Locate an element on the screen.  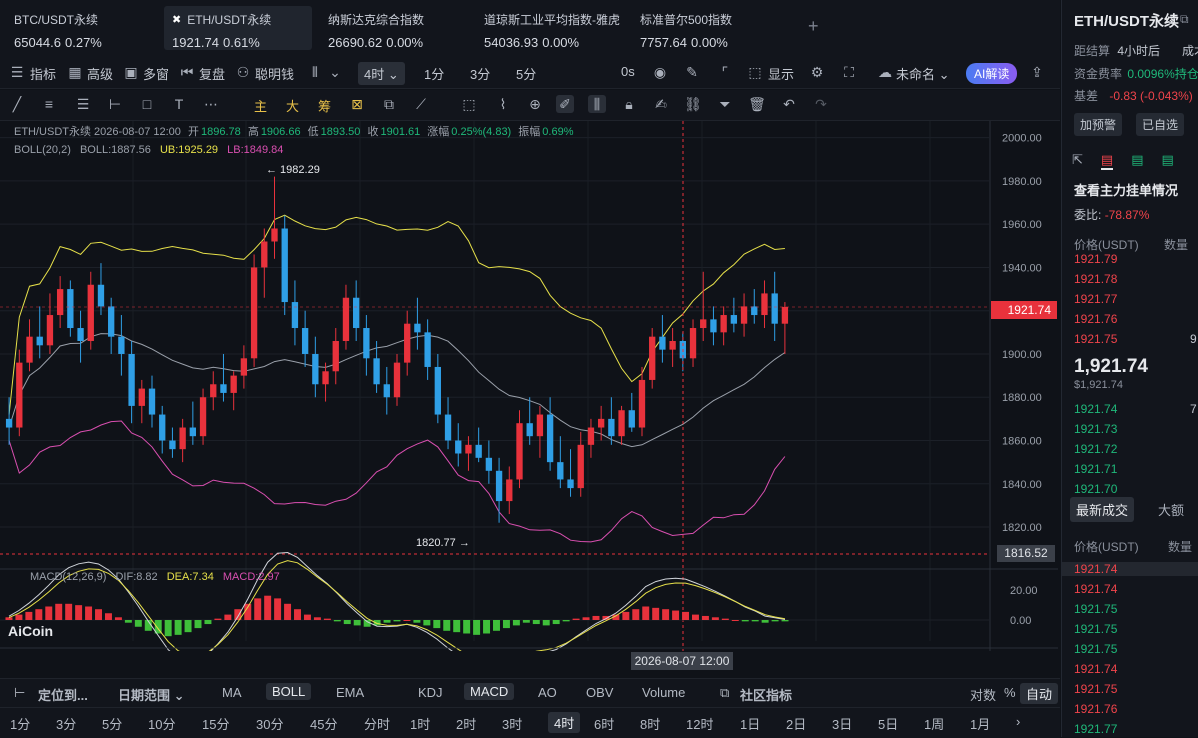
zoom-in-icon: ⊕ is located at coordinates (535, 104).